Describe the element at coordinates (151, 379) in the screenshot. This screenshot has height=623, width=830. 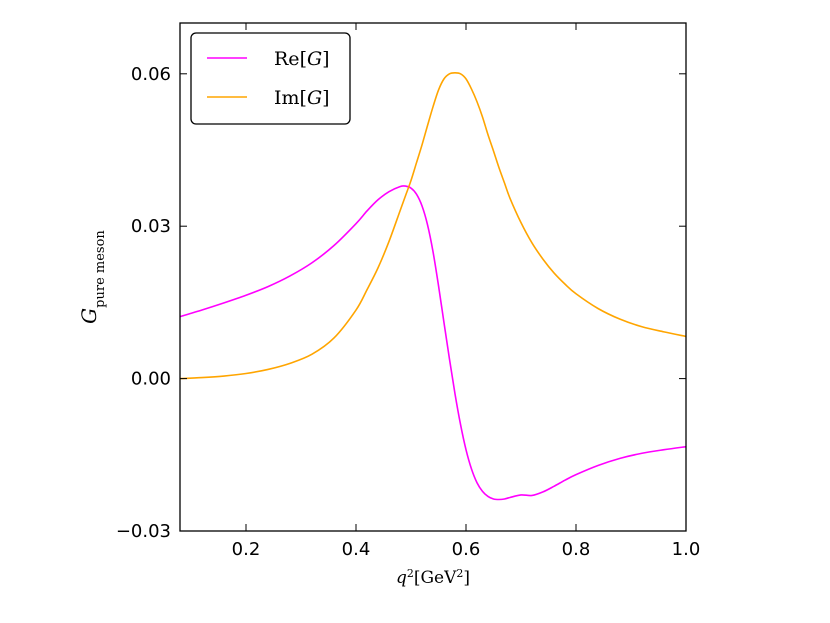
I see `y-tick-label: 0.00` at that location.